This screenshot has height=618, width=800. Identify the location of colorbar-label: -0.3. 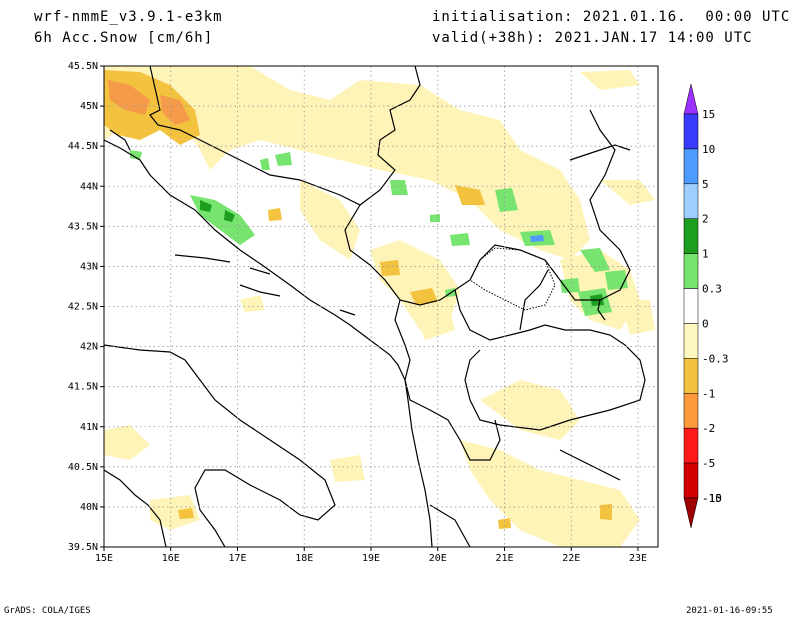
(715, 358).